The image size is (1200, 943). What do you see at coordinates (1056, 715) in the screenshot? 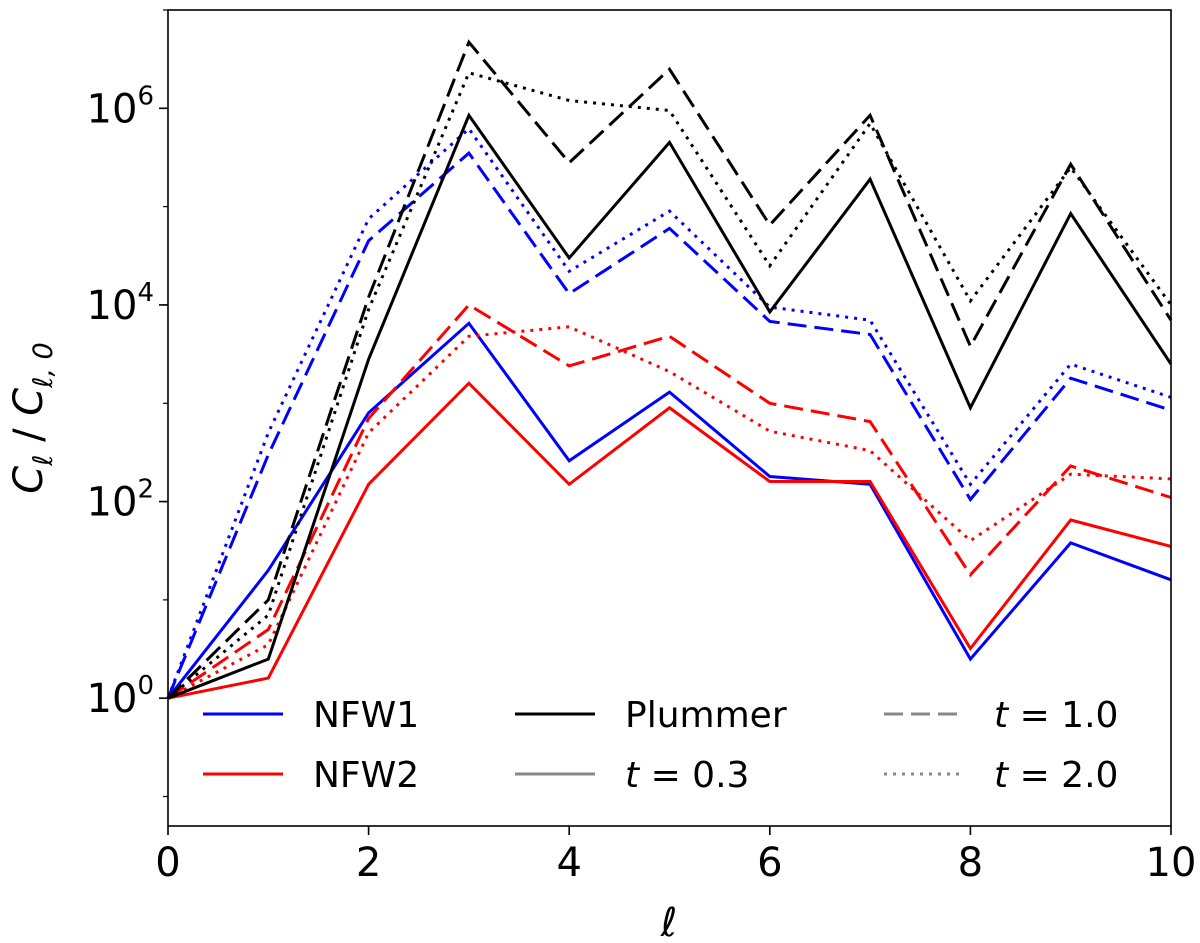
I see `legend-label: t = 1.0` at bounding box center [1056, 715].